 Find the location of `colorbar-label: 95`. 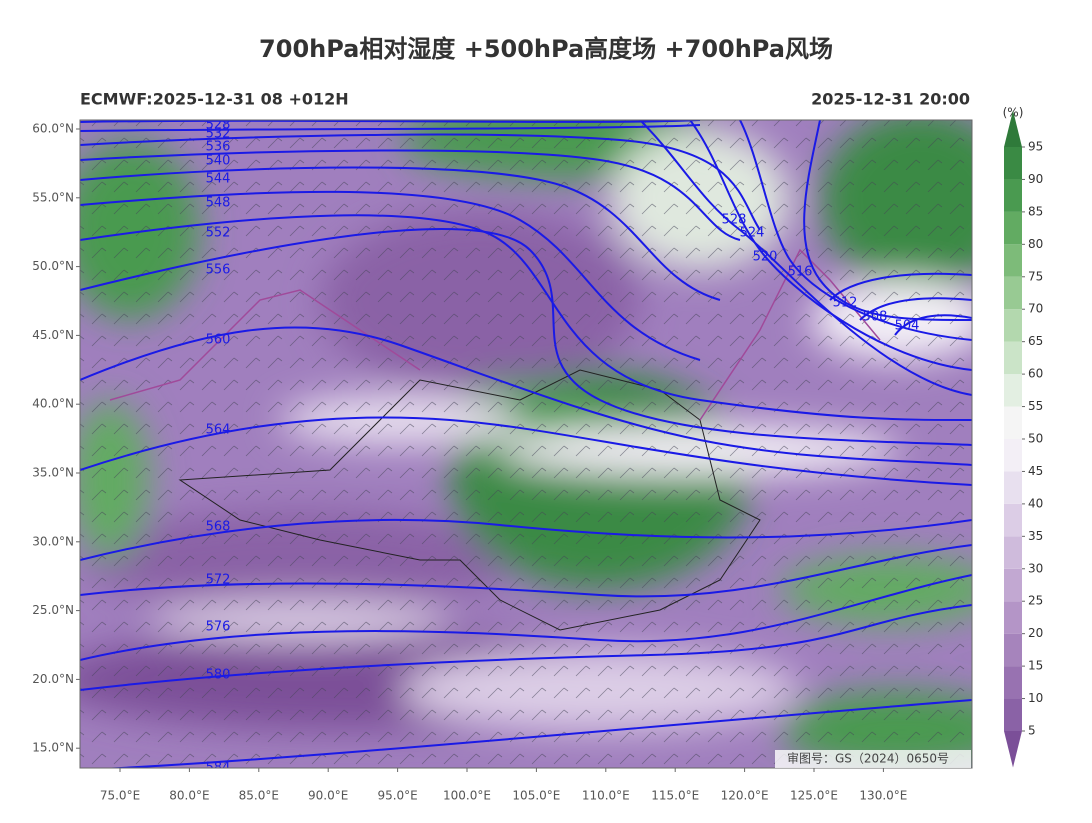

colorbar-label: 95 is located at coordinates (1035, 147).